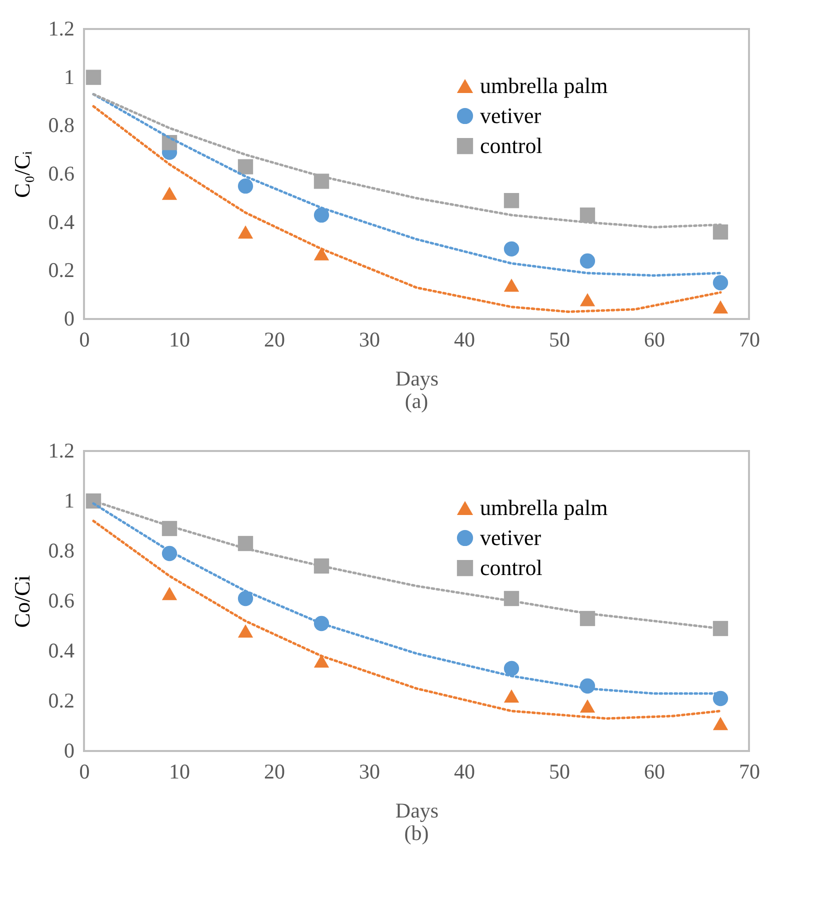  Describe the element at coordinates (416, 833) in the screenshot. I see `text: (b)` at that location.